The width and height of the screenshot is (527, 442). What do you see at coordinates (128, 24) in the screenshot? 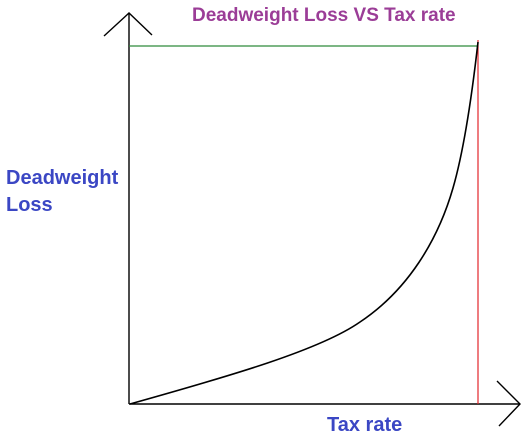
I see `arrow-up-icon` at bounding box center [128, 24].